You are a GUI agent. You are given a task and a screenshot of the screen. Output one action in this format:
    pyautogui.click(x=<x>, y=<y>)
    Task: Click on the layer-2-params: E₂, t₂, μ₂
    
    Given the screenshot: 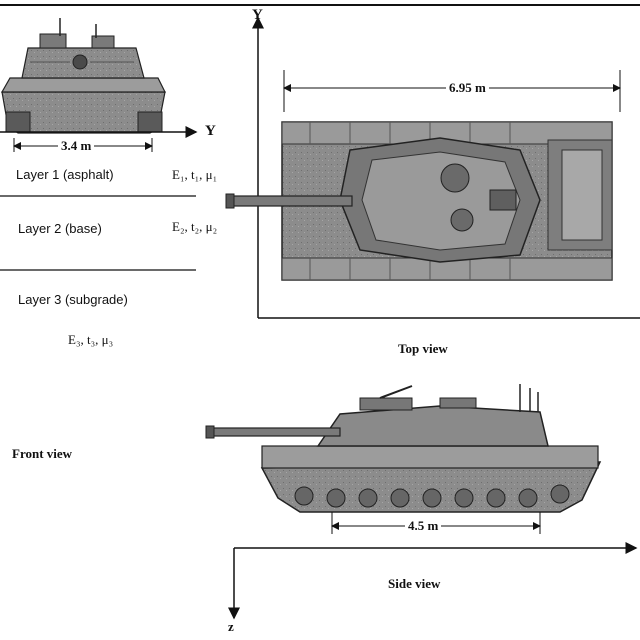 What is the action you would take?
    pyautogui.click(x=195, y=226)
    